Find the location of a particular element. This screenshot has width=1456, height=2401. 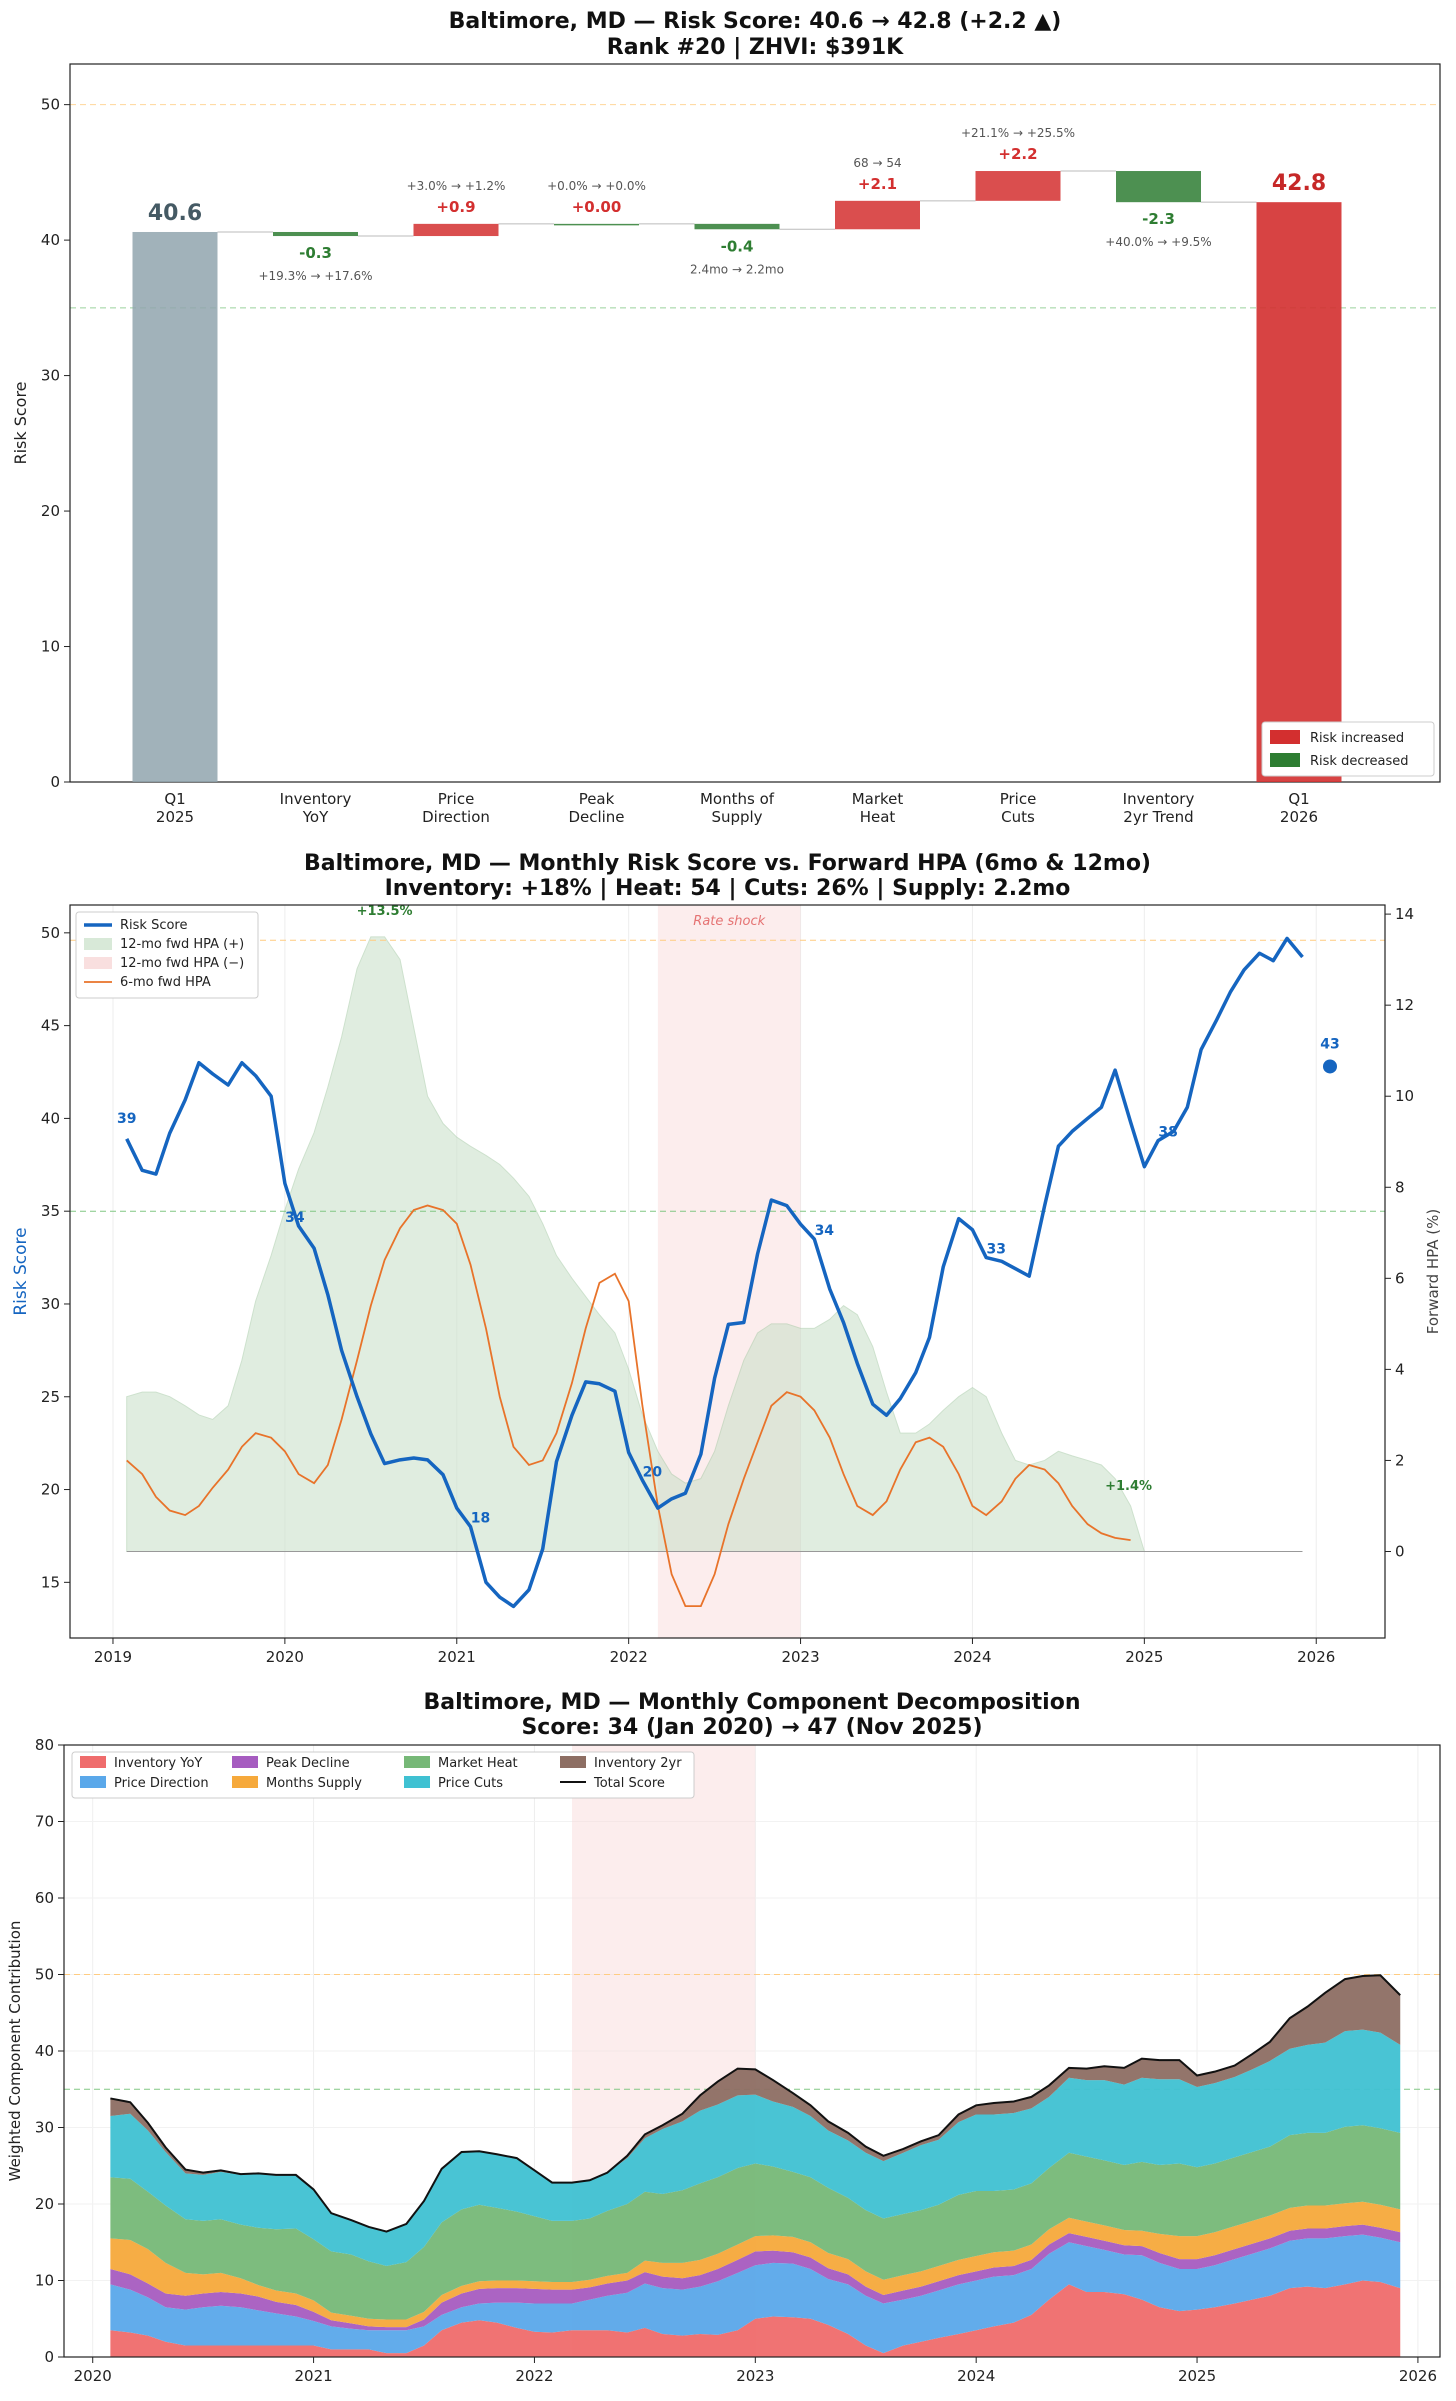

legend-label: 6-mo fwd HPA is located at coordinates (165, 982).